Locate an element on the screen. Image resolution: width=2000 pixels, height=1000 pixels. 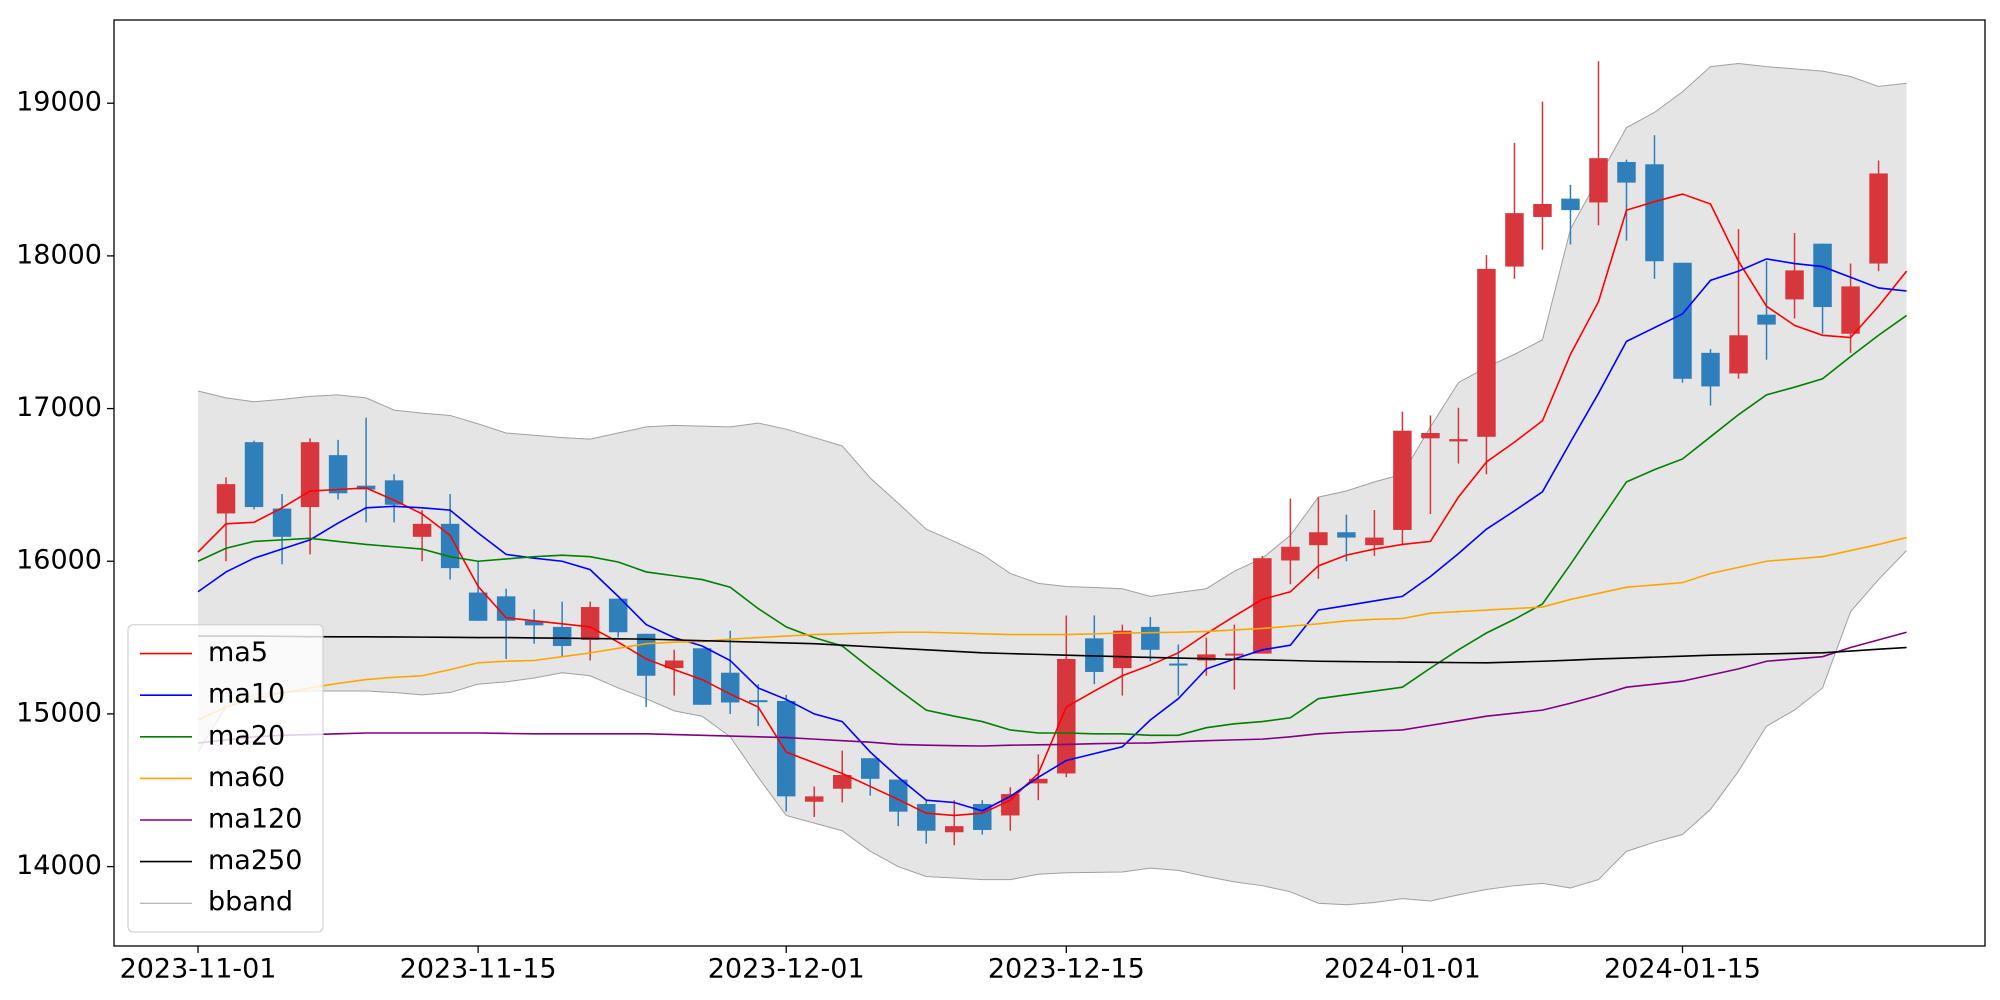
legend: ma5 ma10 ma20 ma60 ma120 ma250 bband is located at coordinates (225, 778).